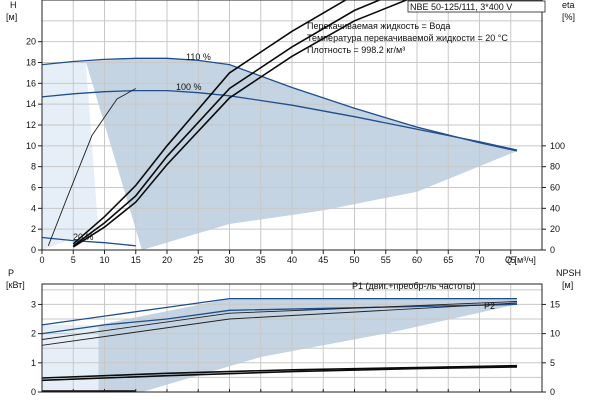  What do you see at coordinates (31, 63) in the screenshot?
I see `top-y-left-tick-label: 18` at bounding box center [31, 63].